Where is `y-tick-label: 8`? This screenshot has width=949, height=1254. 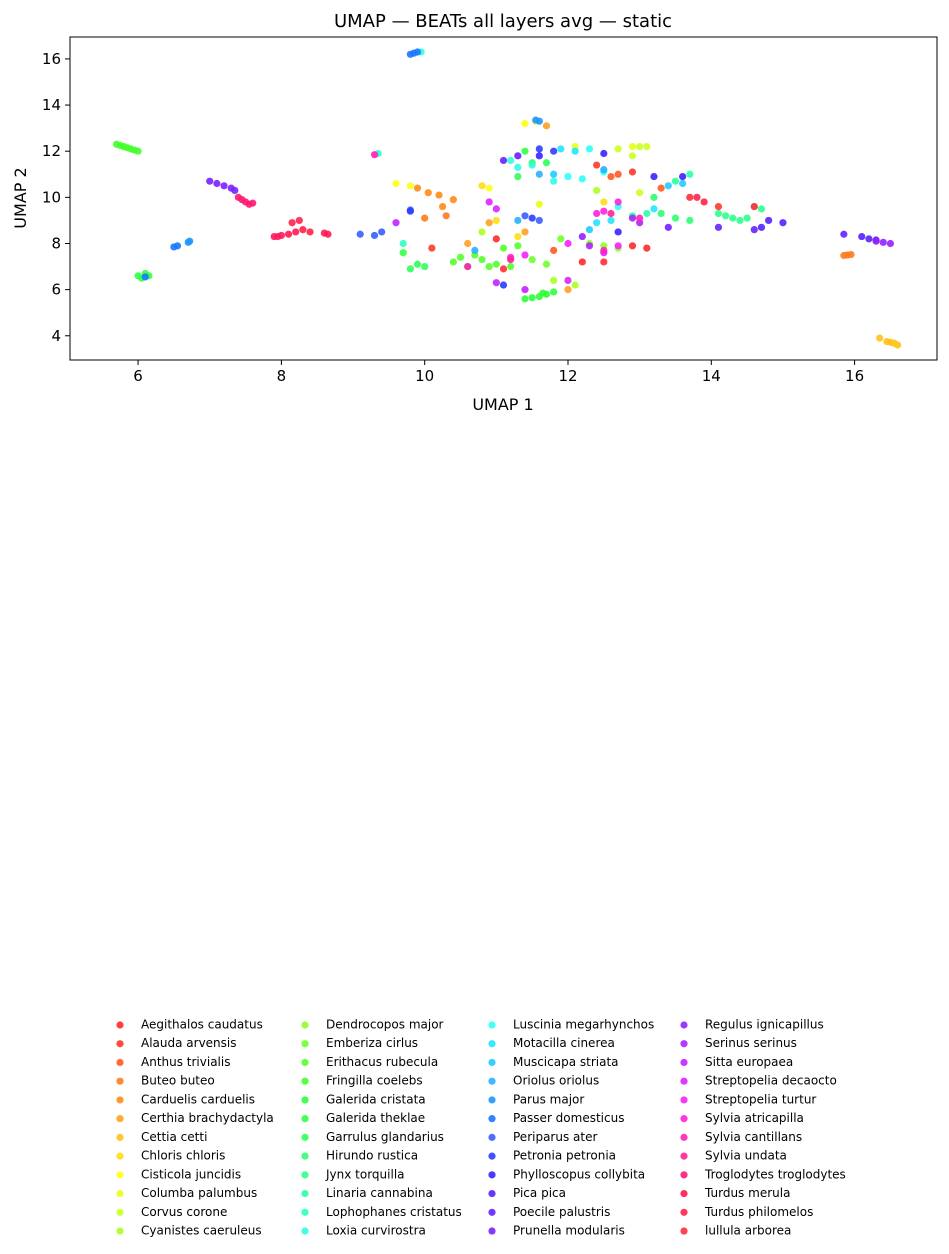 y-tick-label: 8 is located at coordinates (56, 243).